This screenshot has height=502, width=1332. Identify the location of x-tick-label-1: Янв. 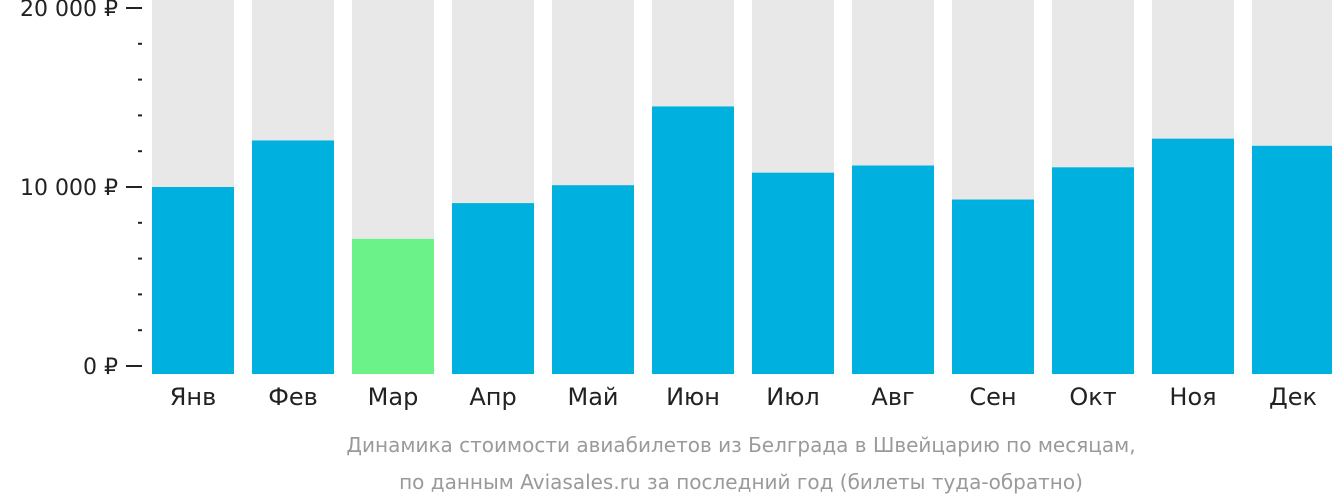
(193, 397).